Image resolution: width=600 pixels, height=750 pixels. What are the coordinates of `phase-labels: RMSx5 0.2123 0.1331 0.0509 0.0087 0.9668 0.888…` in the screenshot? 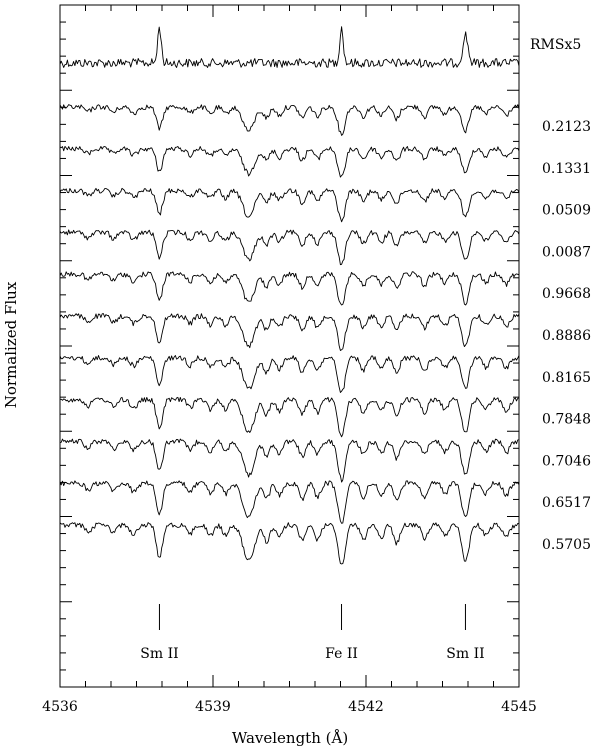 It's located at (560, 295).